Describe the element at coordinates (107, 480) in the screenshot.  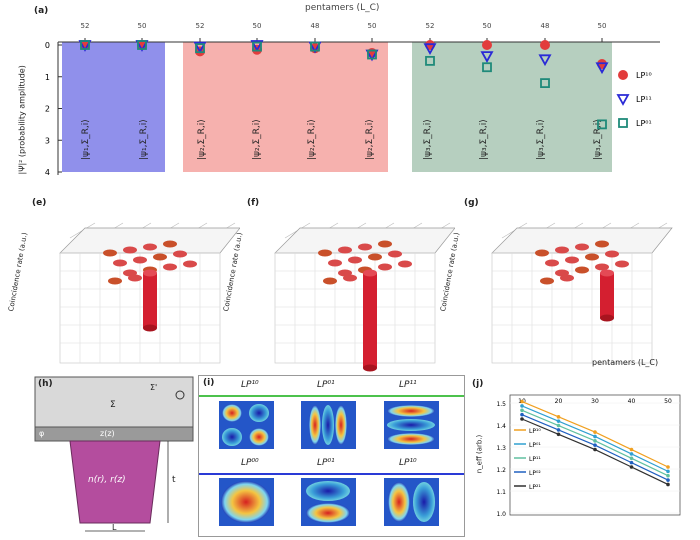
I see `panel-h-core-label: n(r), r(z)` at that location.